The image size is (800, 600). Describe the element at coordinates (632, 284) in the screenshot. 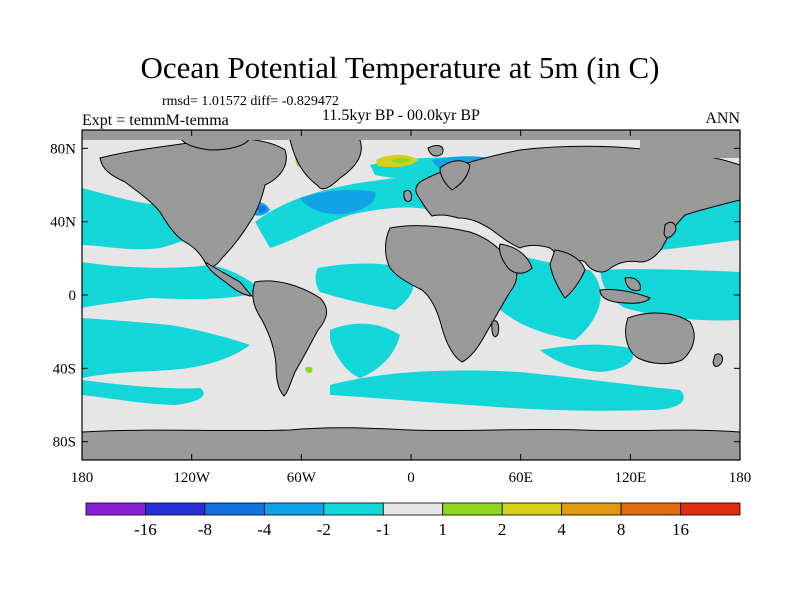

I see `borneo` at that location.